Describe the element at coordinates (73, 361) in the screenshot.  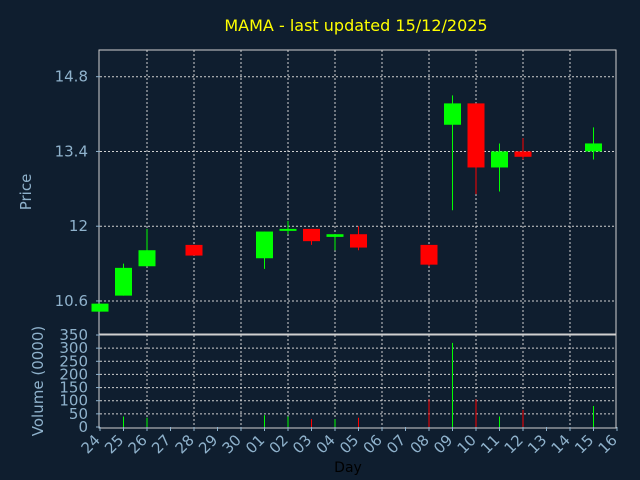
I see `volume-tick-label: 250` at that location.